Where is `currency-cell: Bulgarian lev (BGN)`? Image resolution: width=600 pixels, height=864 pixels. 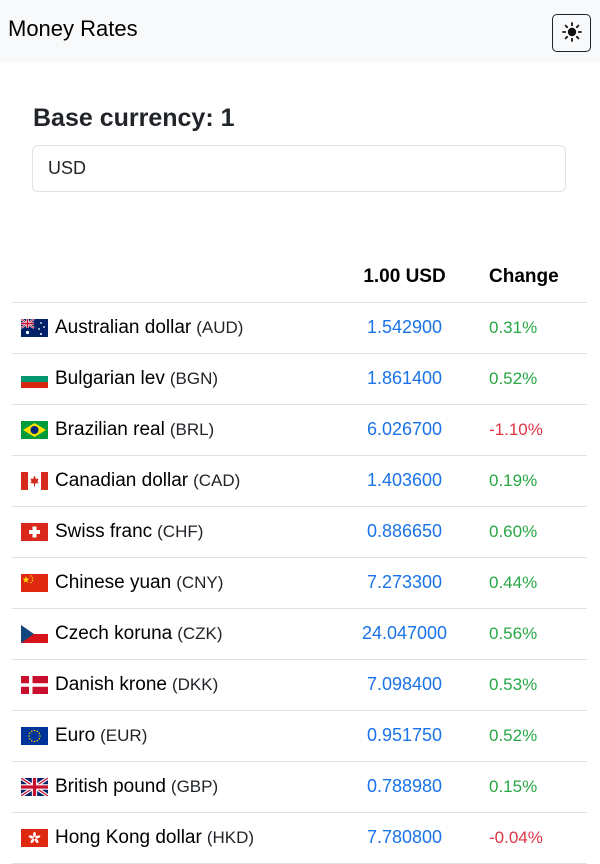
currency-cell: Bulgarian lev (BGN) is located at coordinates (177, 379).